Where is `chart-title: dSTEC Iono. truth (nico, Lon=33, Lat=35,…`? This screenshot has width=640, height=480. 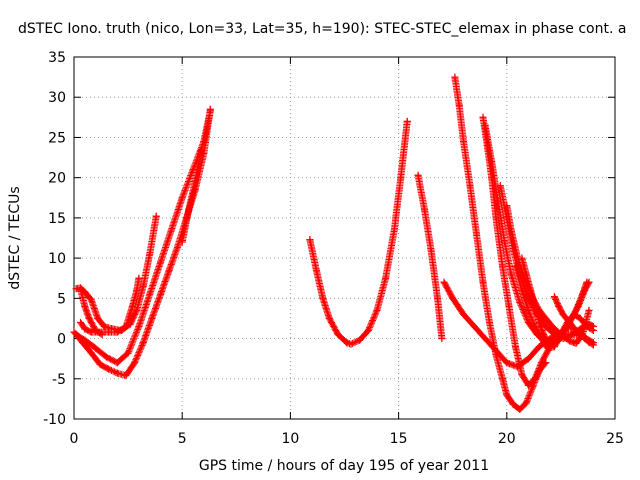 chart-title: dSTEC Iono. truth (nico, Lon=33, Lat=35,… is located at coordinates (322, 29).